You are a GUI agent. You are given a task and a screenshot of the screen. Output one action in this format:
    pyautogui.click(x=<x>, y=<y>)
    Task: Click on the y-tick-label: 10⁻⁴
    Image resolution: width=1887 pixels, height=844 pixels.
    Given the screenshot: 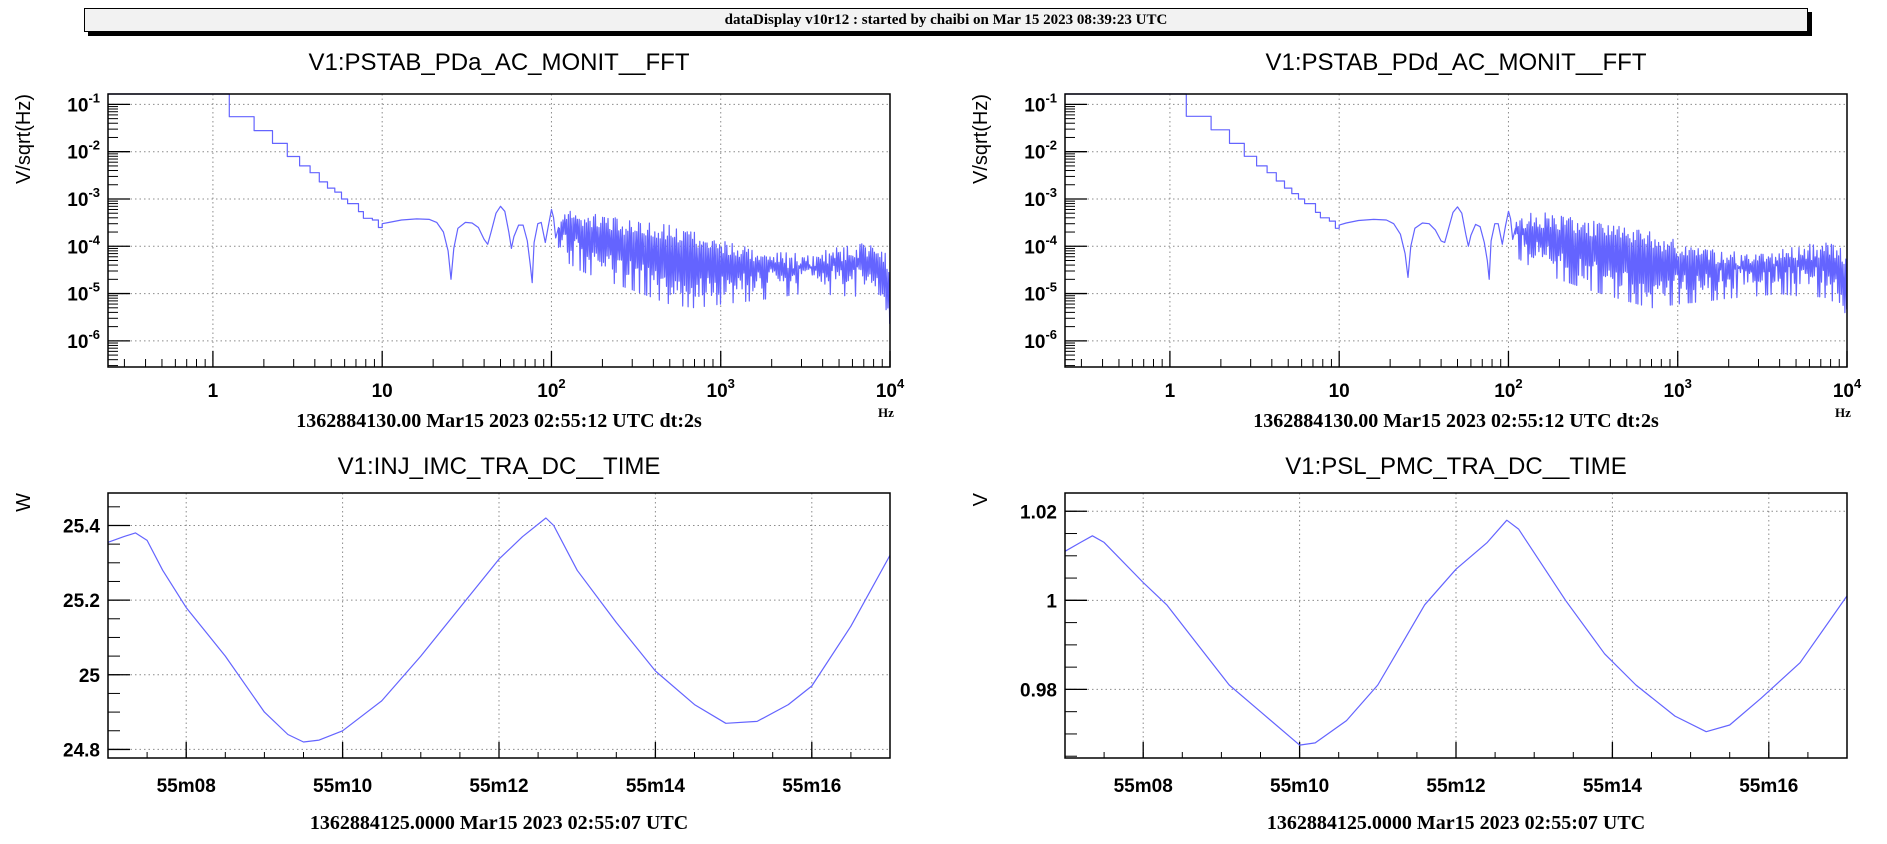 What is the action you would take?
    pyautogui.click(x=83, y=245)
    